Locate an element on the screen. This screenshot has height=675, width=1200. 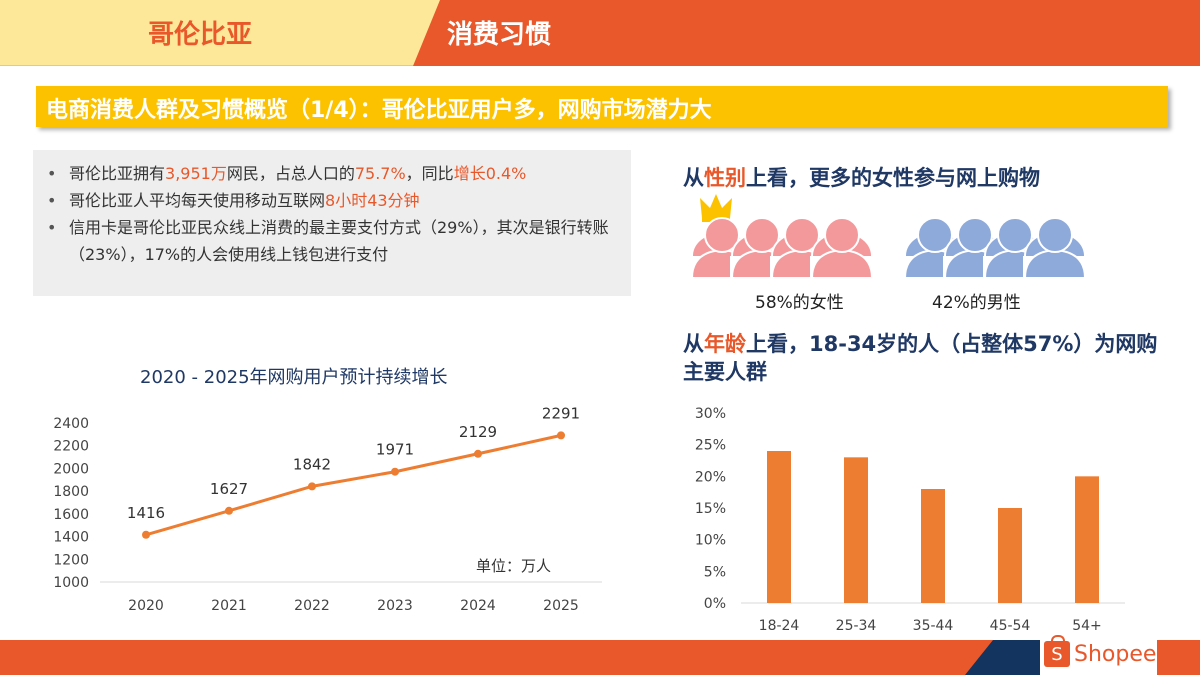
country-label: 哥伦比亚 is located at coordinates (200, 35).